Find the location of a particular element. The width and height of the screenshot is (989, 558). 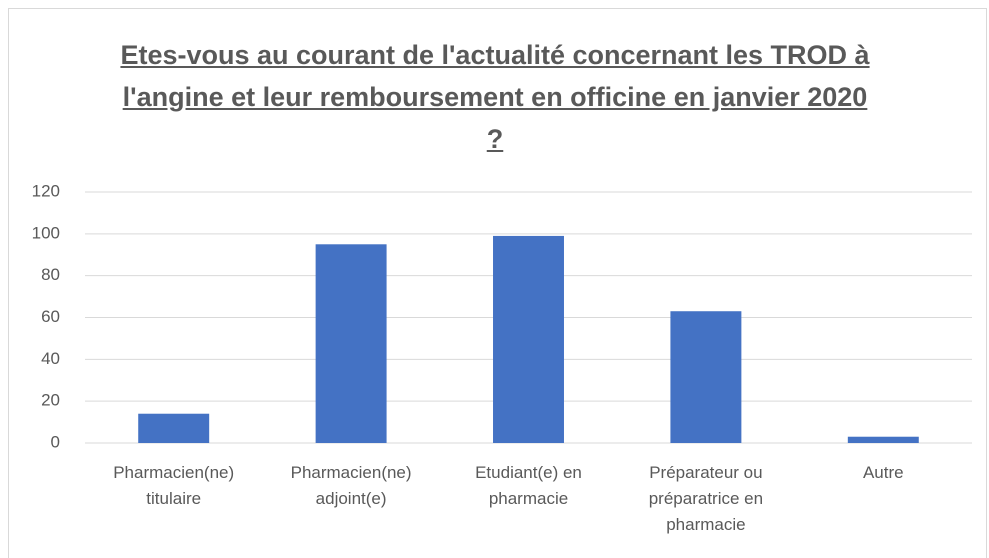

x-tick-label: Autre is located at coordinates (883, 472).